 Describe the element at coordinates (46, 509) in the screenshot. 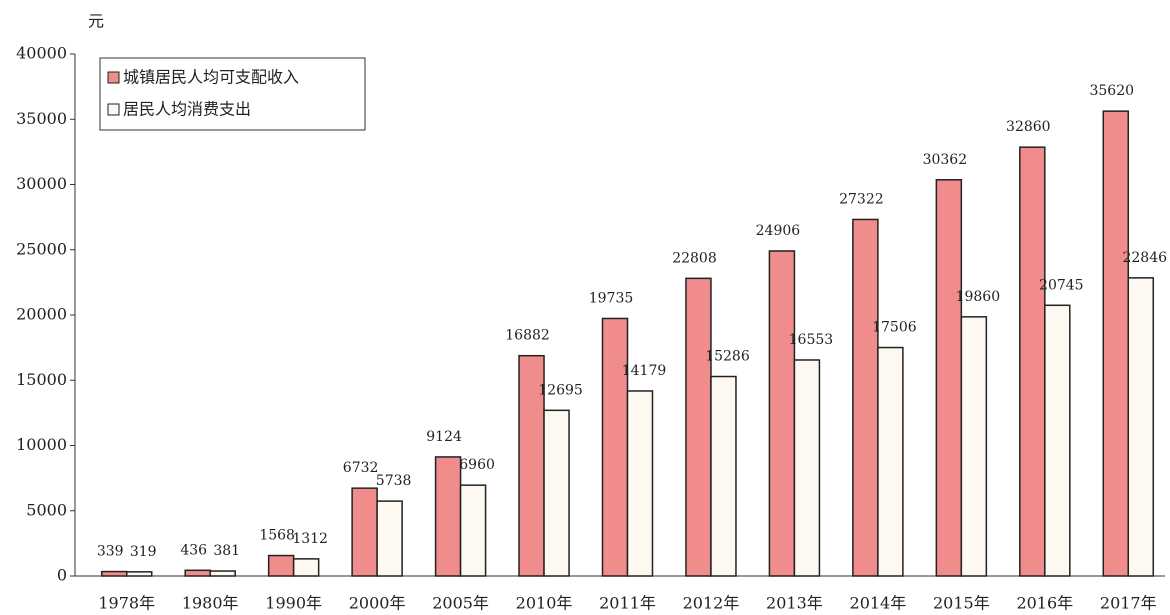

I see `y-tick-label: 5000` at that location.